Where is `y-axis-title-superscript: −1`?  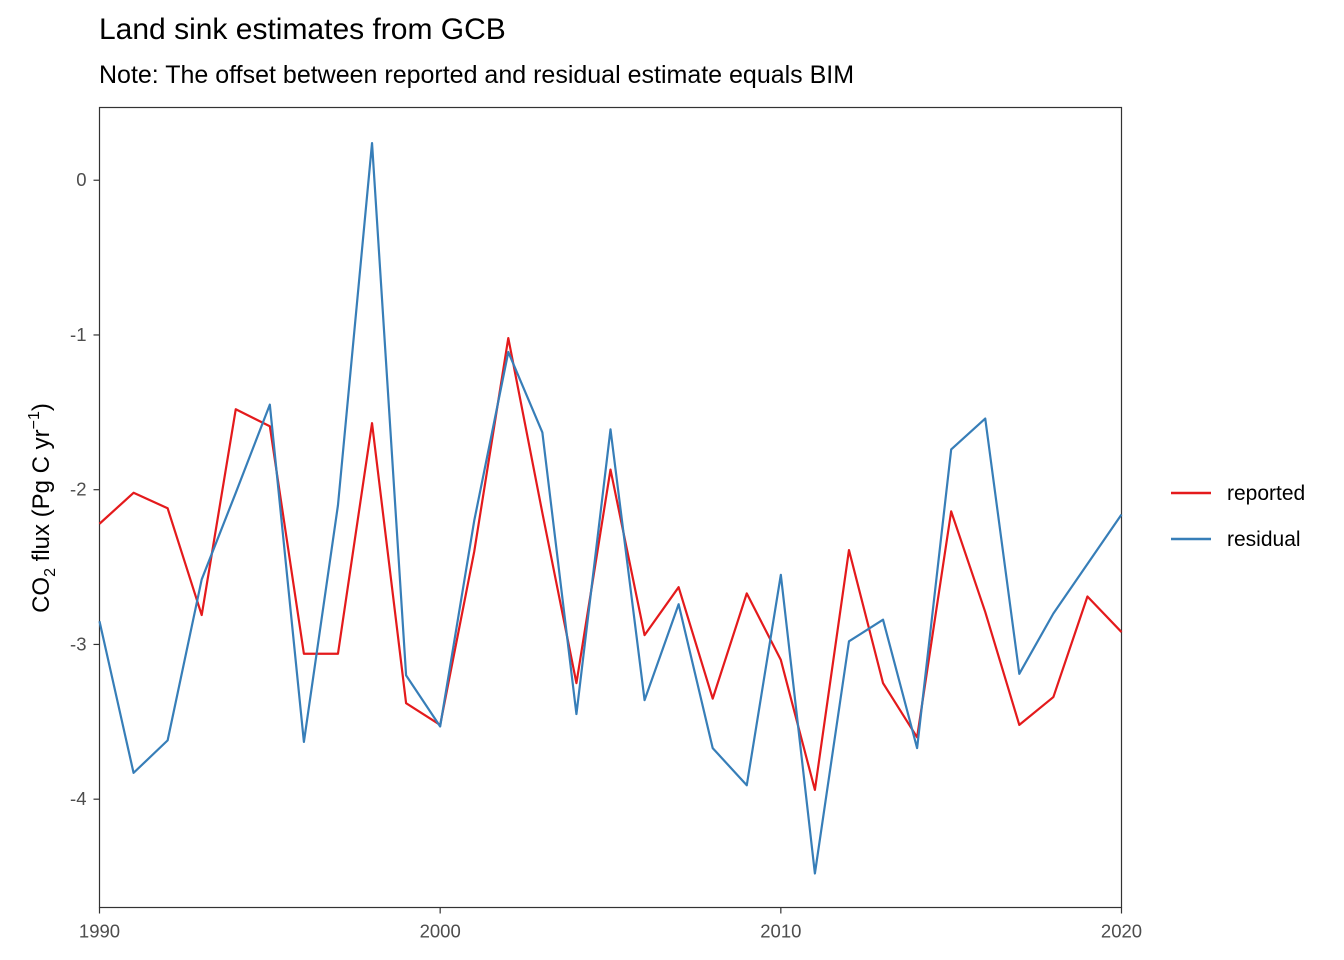 y-axis-title-superscript: −1 is located at coordinates (34, 420).